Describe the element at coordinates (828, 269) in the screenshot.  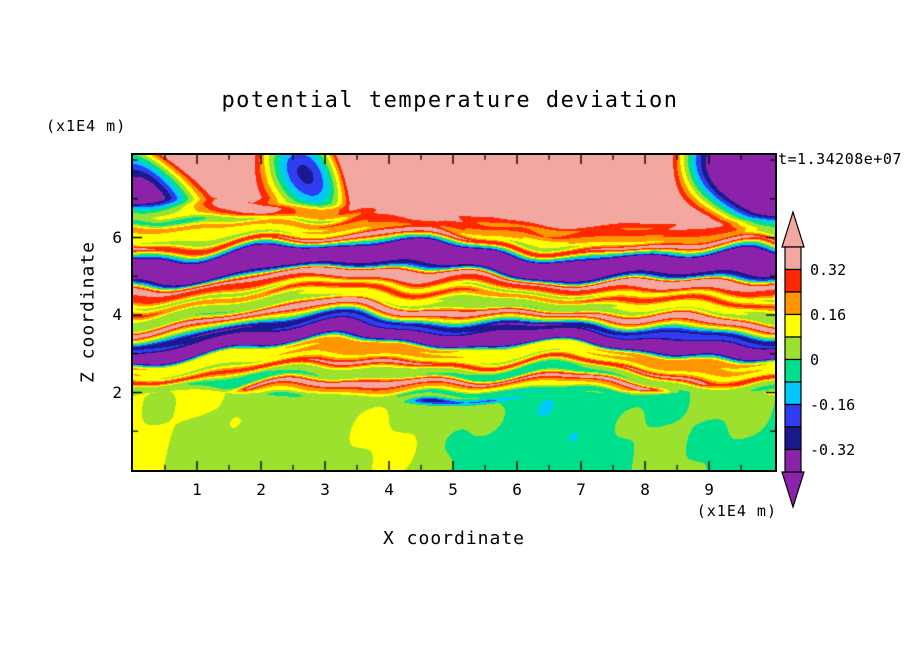
I see `colorbar-tick-label: 0.32` at that location.